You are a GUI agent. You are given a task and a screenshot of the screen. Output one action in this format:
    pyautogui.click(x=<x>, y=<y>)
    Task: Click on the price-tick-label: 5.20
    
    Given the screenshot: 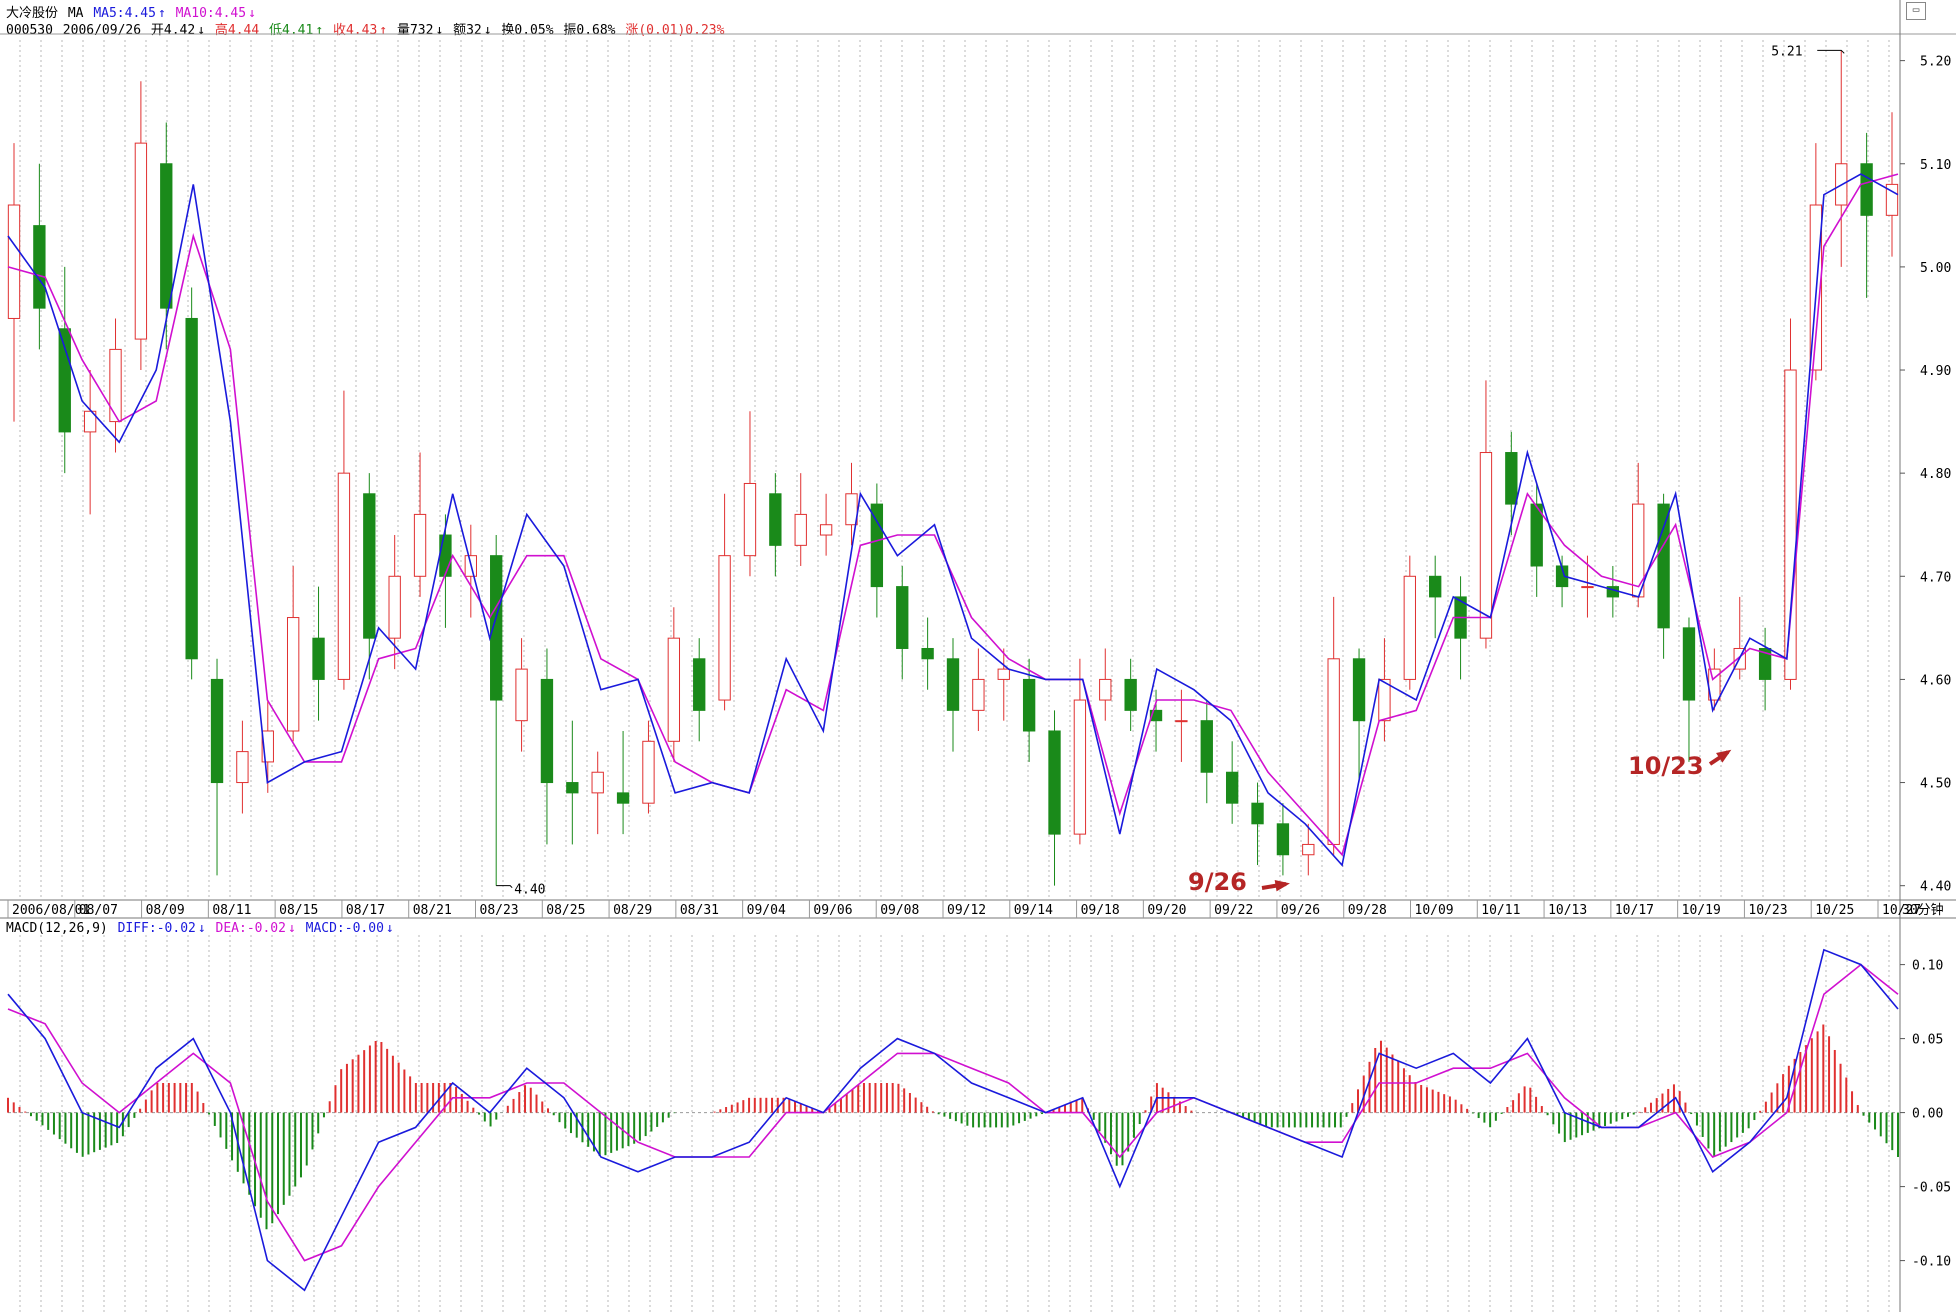 What is the action you would take?
    pyautogui.click(x=1935, y=62)
    